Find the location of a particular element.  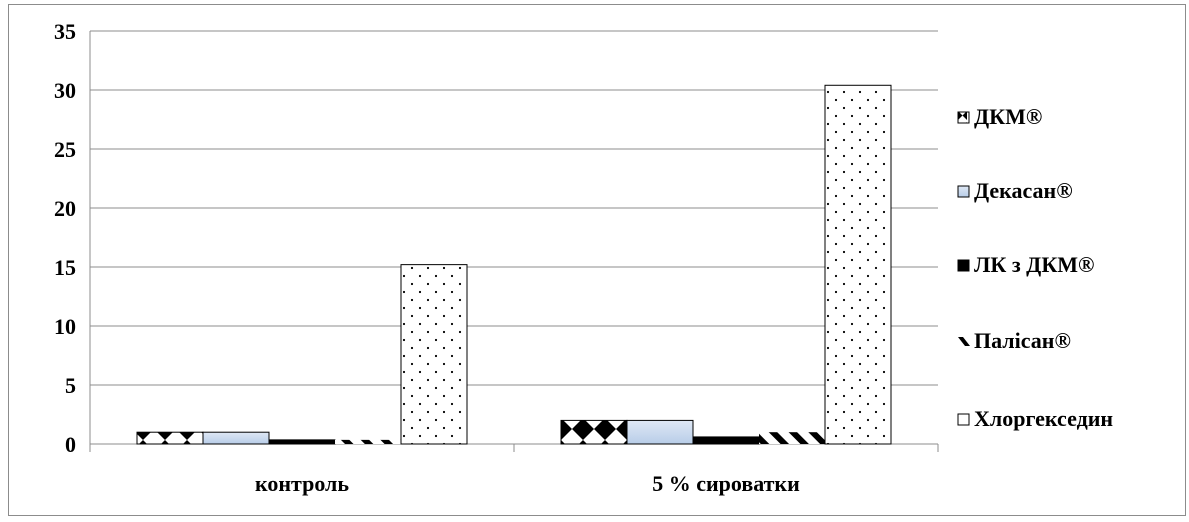

legend-item: ЛК з ДКМ® is located at coordinates (1025, 264).